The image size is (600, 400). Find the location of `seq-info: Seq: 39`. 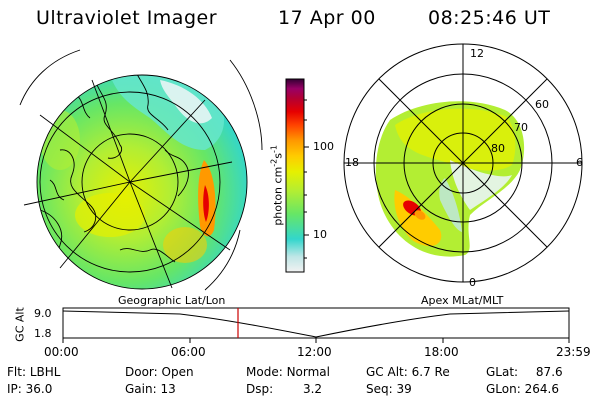

seq-info: Seq: 39 is located at coordinates (389, 389).